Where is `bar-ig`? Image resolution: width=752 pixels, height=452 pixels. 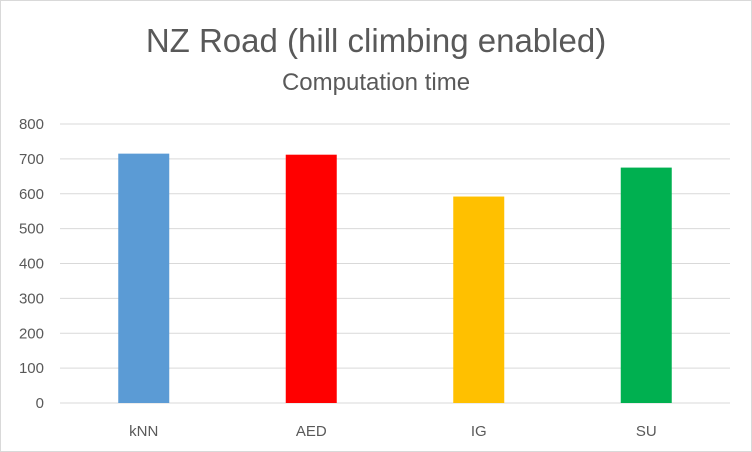 bar-ig is located at coordinates (479, 299).